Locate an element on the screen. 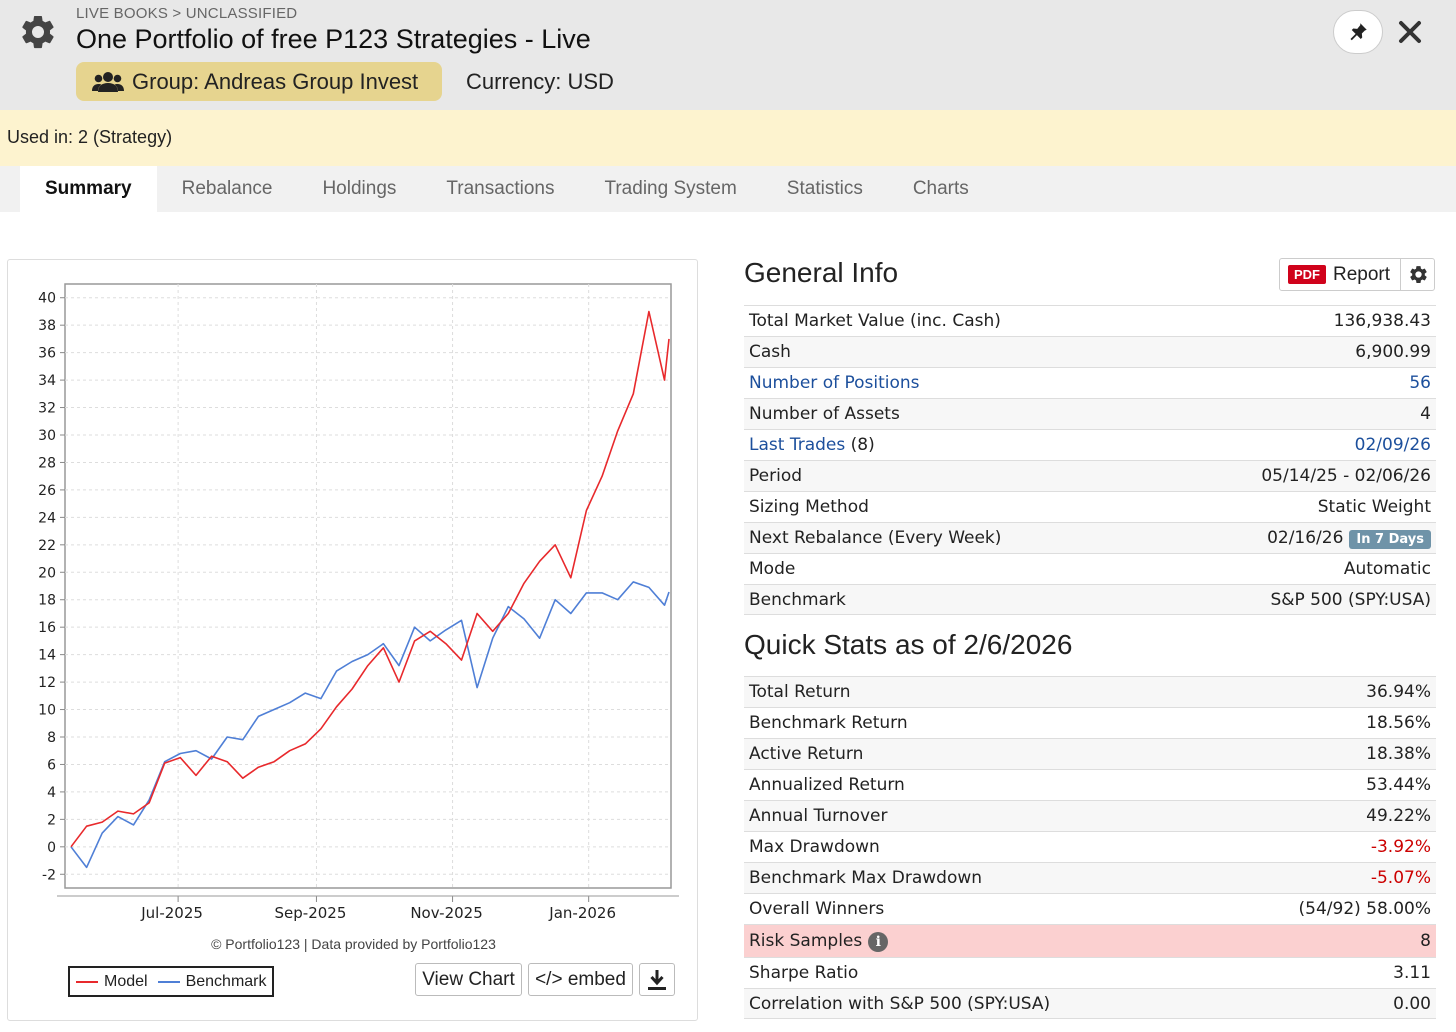  y-tick-label: 32 is located at coordinates (47, 409).